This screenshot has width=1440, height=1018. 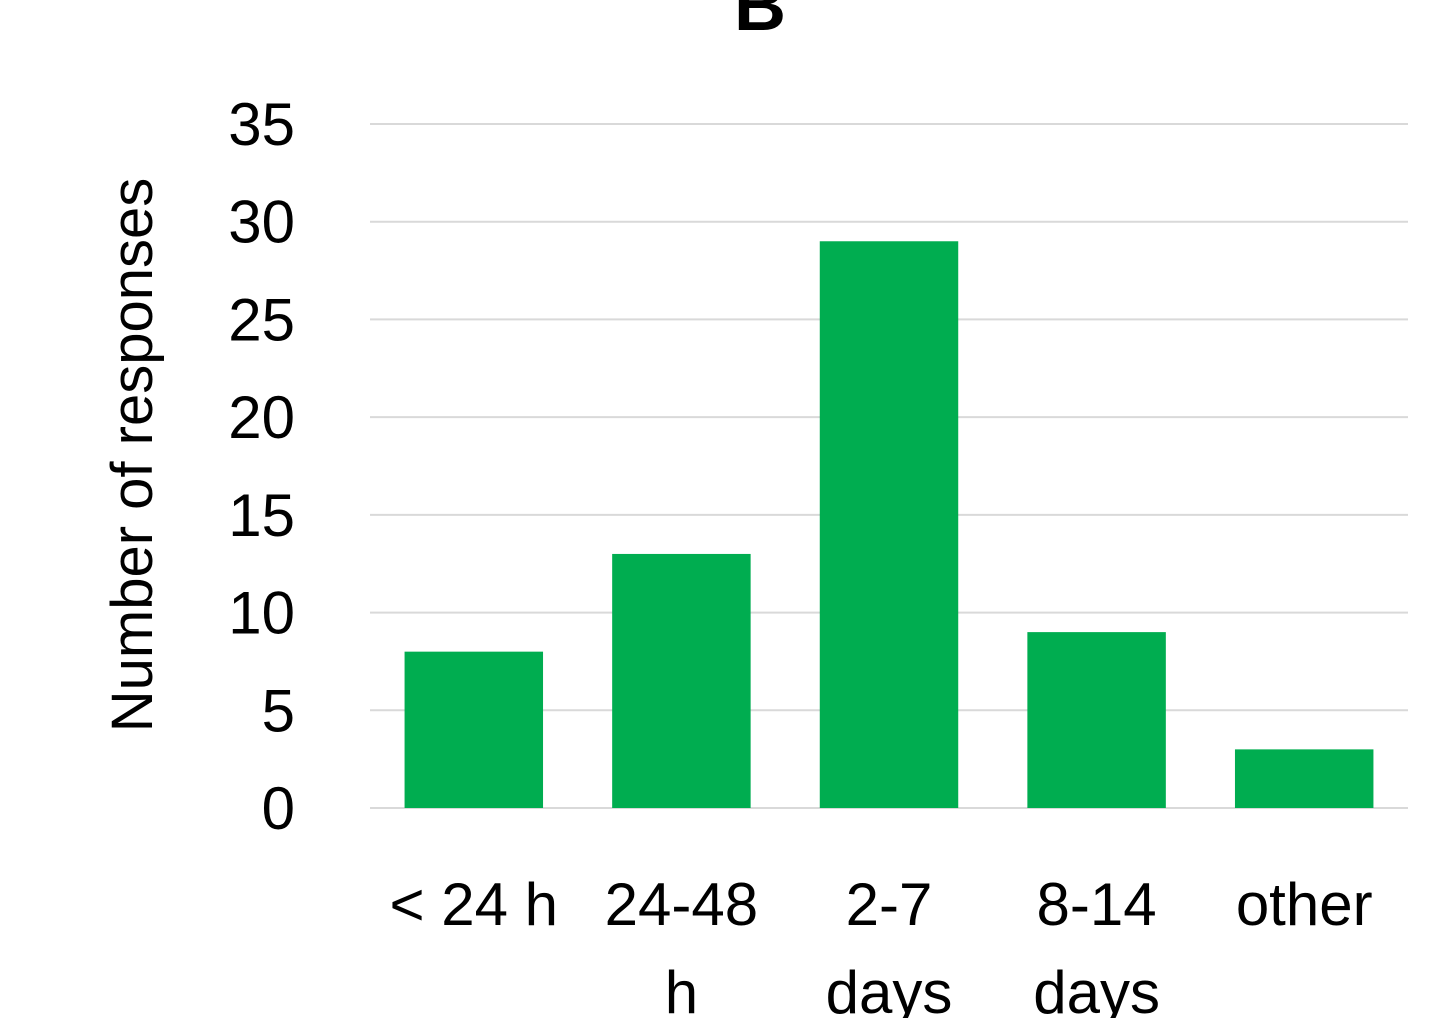 What do you see at coordinates (261, 319) in the screenshot?
I see `y-tick-label: 25` at bounding box center [261, 319].